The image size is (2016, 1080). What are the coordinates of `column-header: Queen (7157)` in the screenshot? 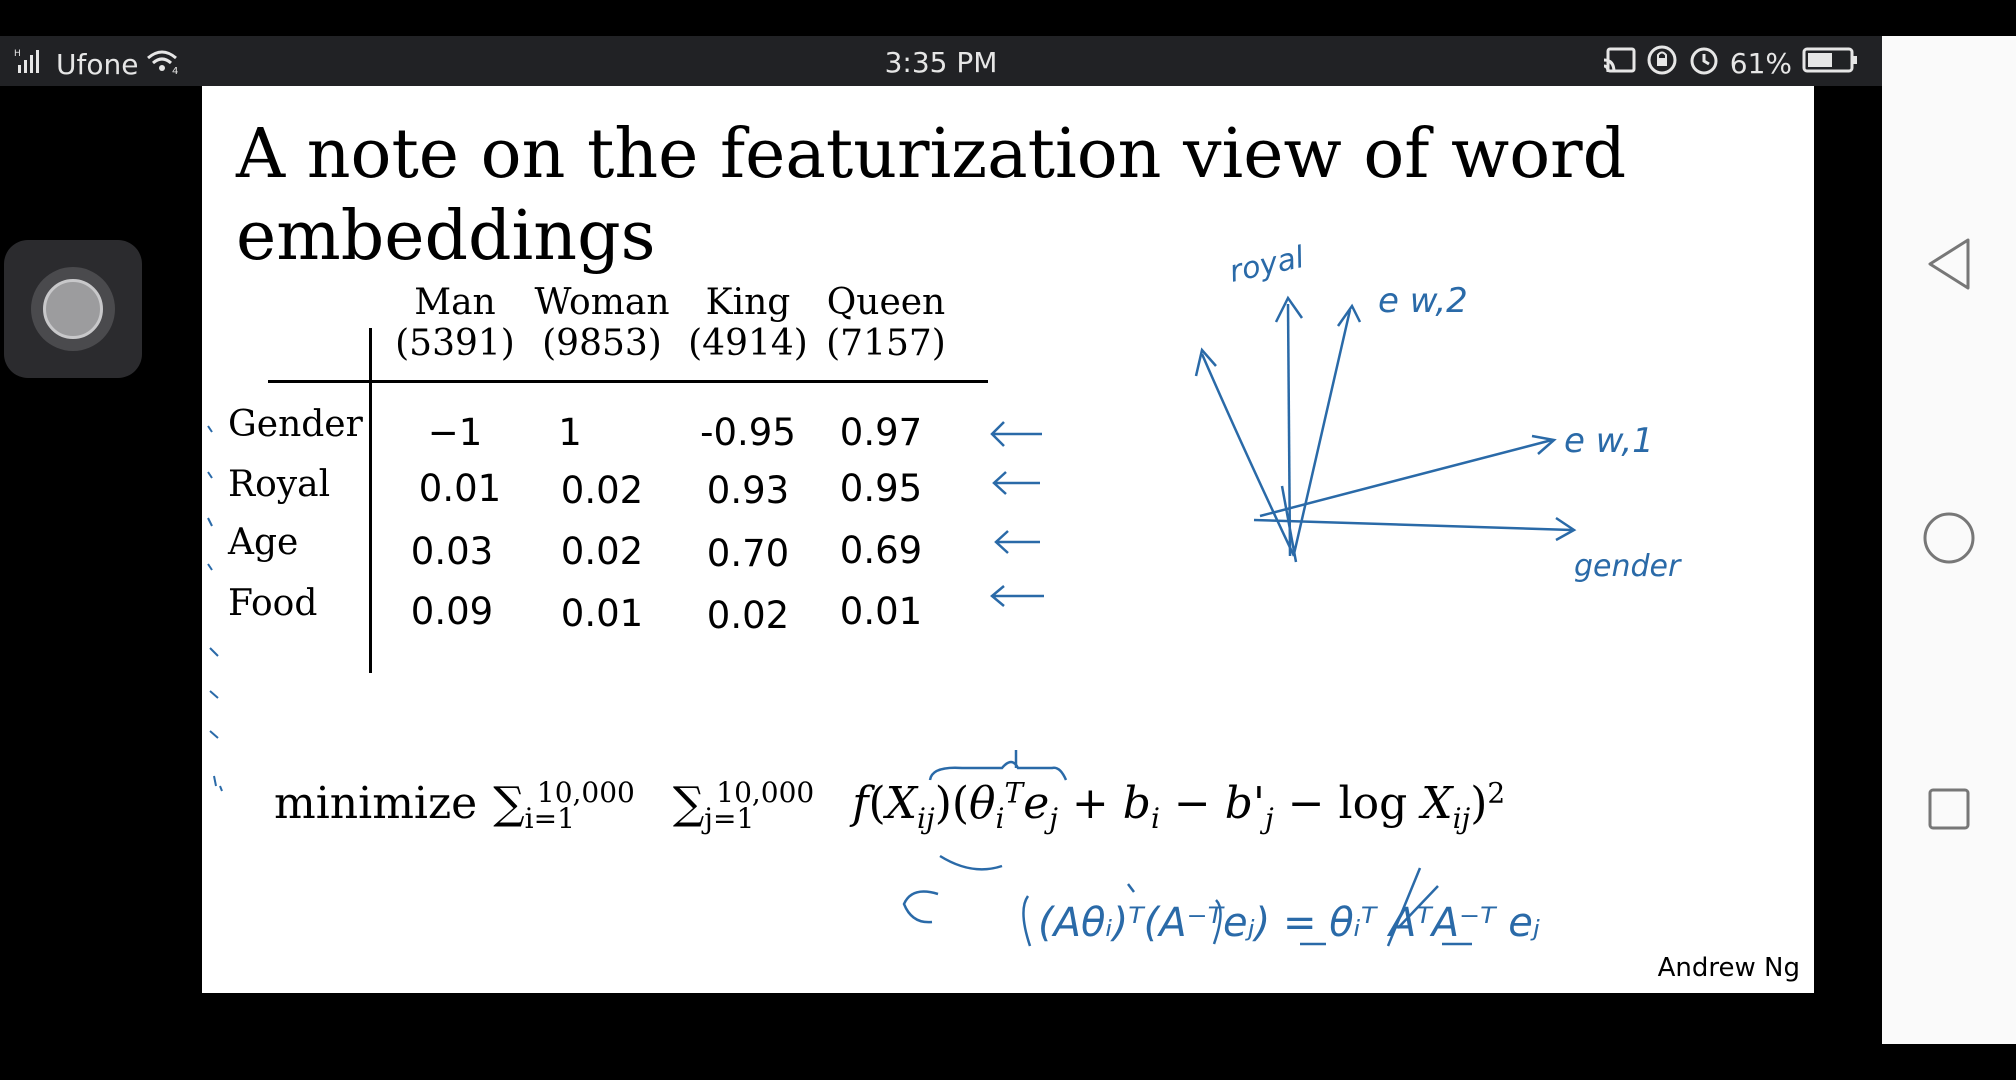 It's located at (886, 323).